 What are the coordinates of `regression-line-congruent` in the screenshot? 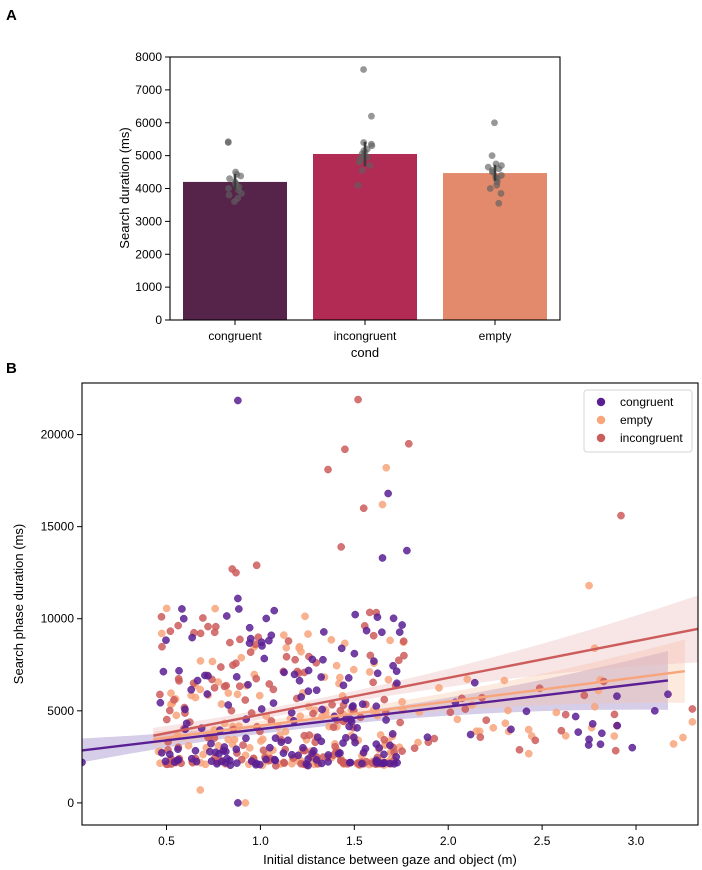 It's located at (375, 715).